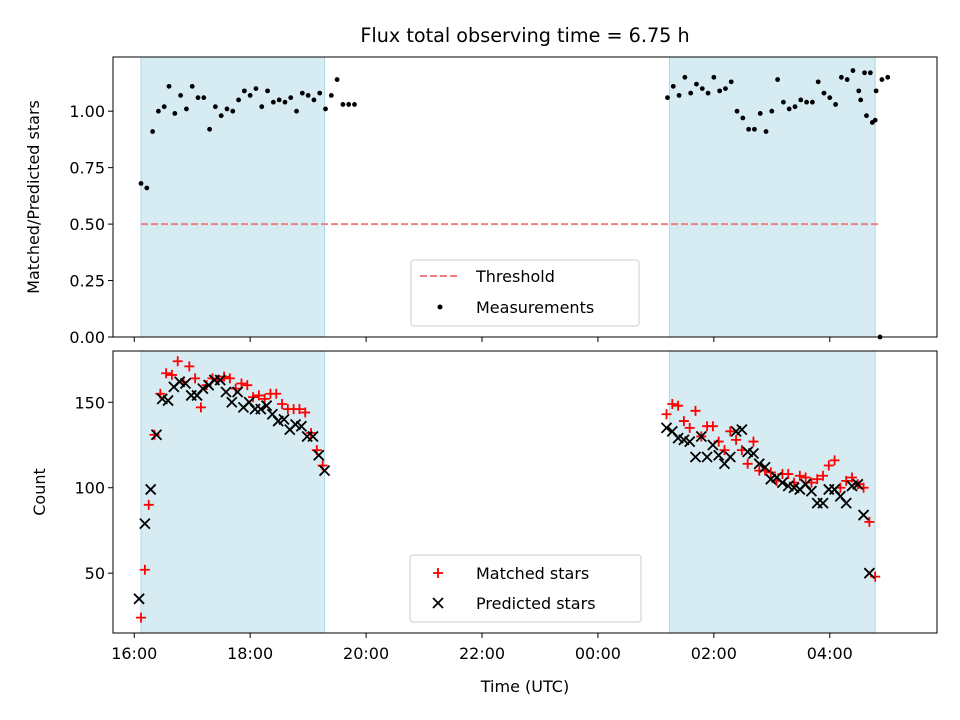  Describe the element at coordinates (366, 653) in the screenshot. I see `x-tick-label: 20:00` at that location.